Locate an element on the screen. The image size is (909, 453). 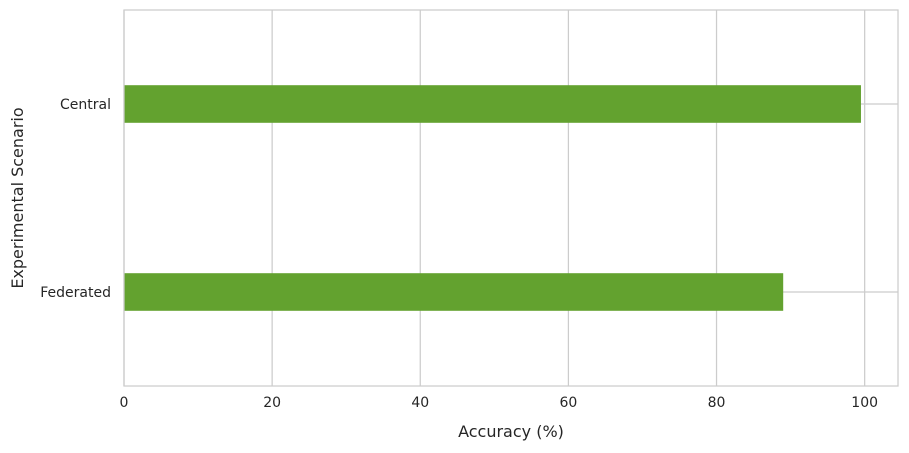
x-tick-label: 40 is located at coordinates (420, 403).